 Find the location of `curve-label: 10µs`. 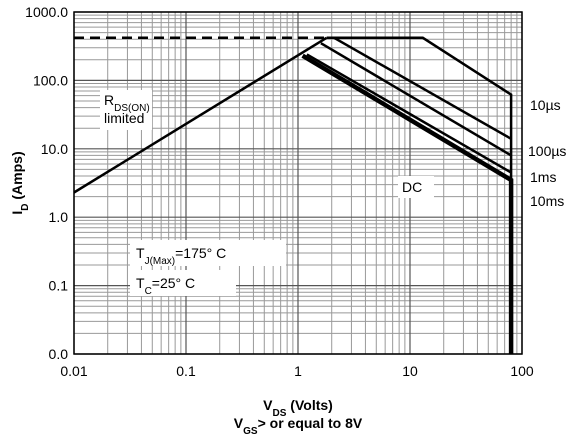

curve-label: 10µs is located at coordinates (545, 105).